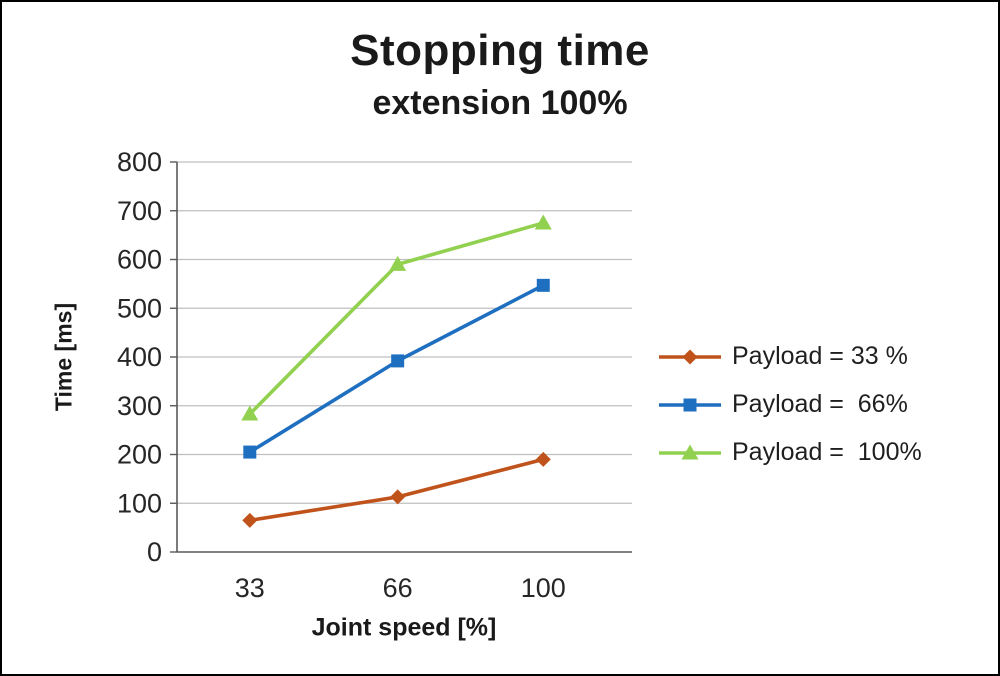  What do you see at coordinates (500, 103) in the screenshot?
I see `chart-subtitle: extension 100%` at bounding box center [500, 103].